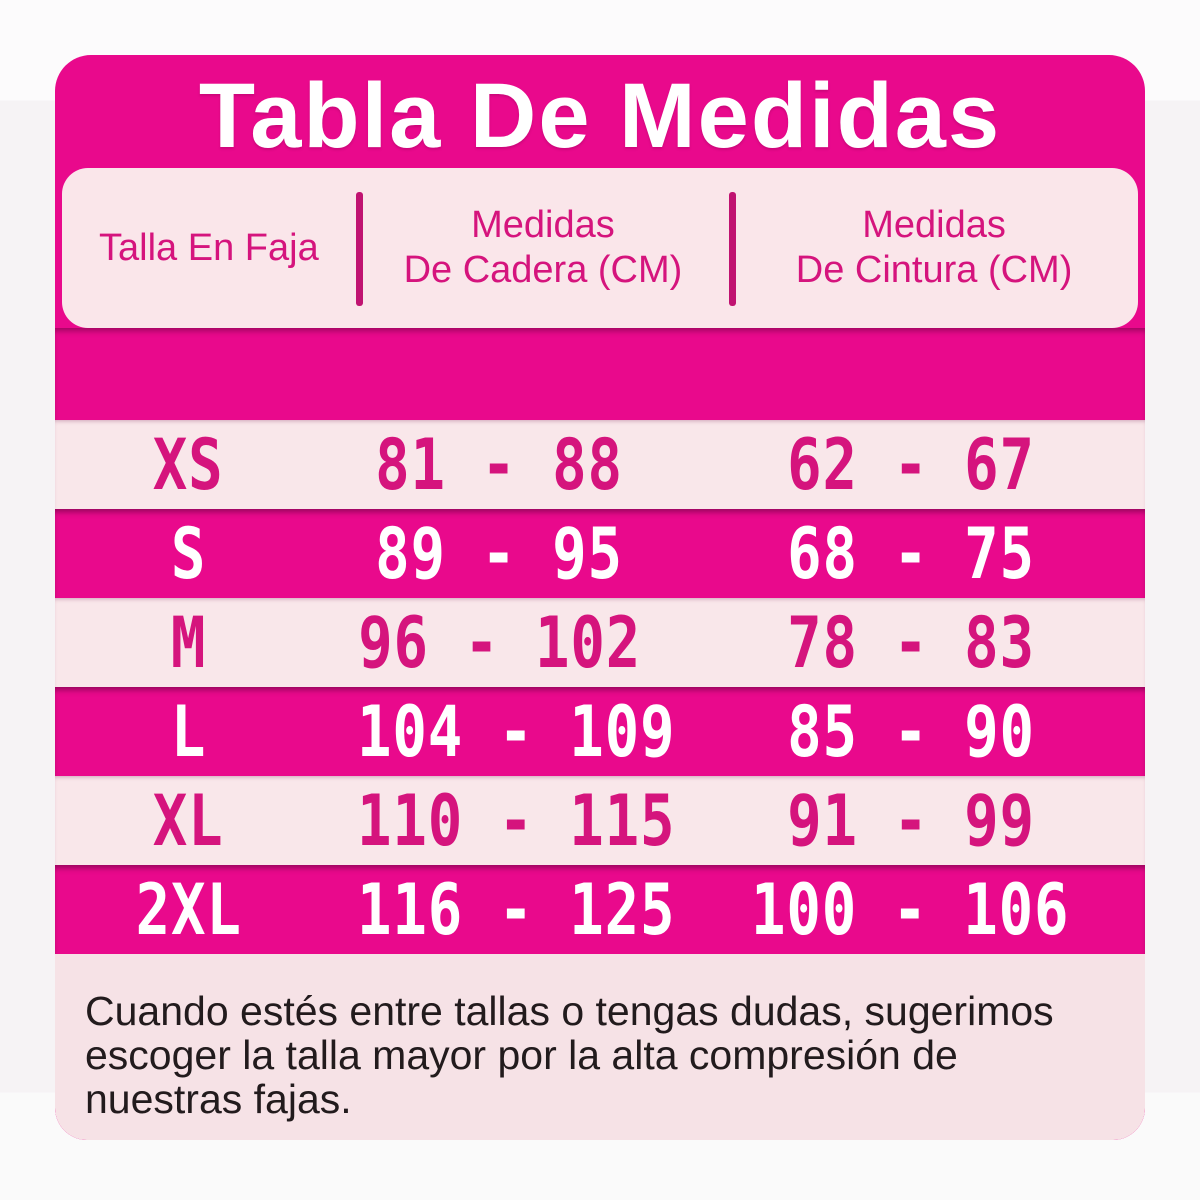 The width and height of the screenshot is (1200, 1200). Describe the element at coordinates (516, 731) in the screenshot. I see `cell-cadera: 104 - 109` at that location.